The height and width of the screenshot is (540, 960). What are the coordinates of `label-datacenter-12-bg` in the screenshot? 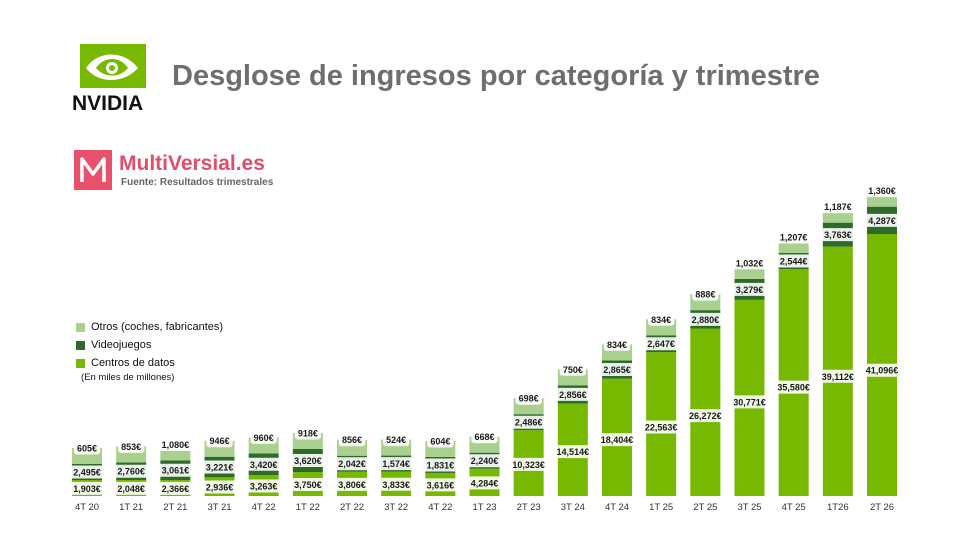 It's located at (617, 440).